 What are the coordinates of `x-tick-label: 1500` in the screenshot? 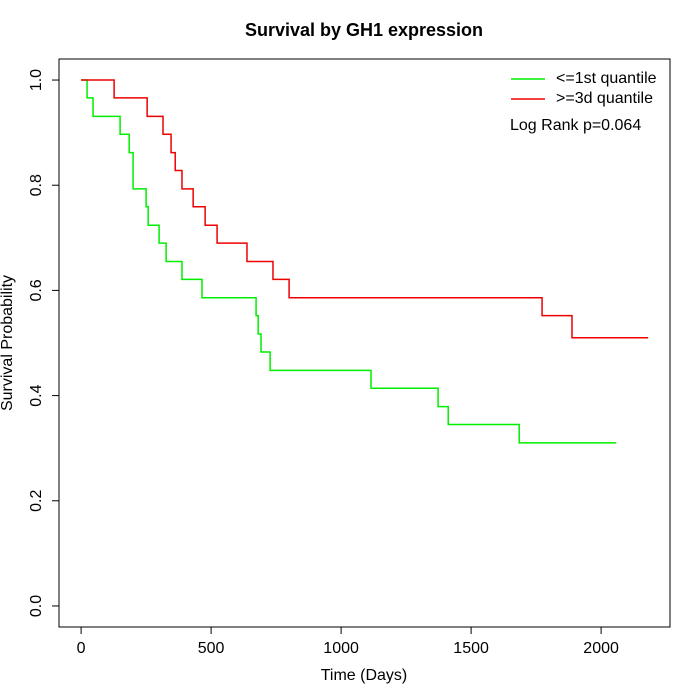 It's located at (471, 648).